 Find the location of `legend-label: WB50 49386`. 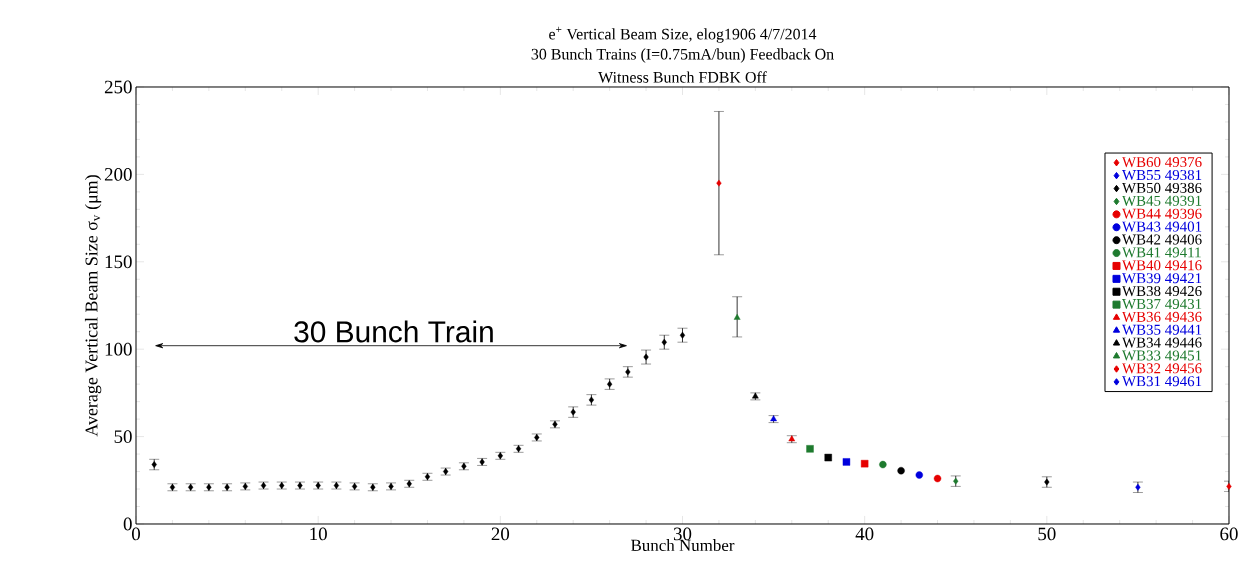

legend-label: WB50 49386 is located at coordinates (1162, 188).